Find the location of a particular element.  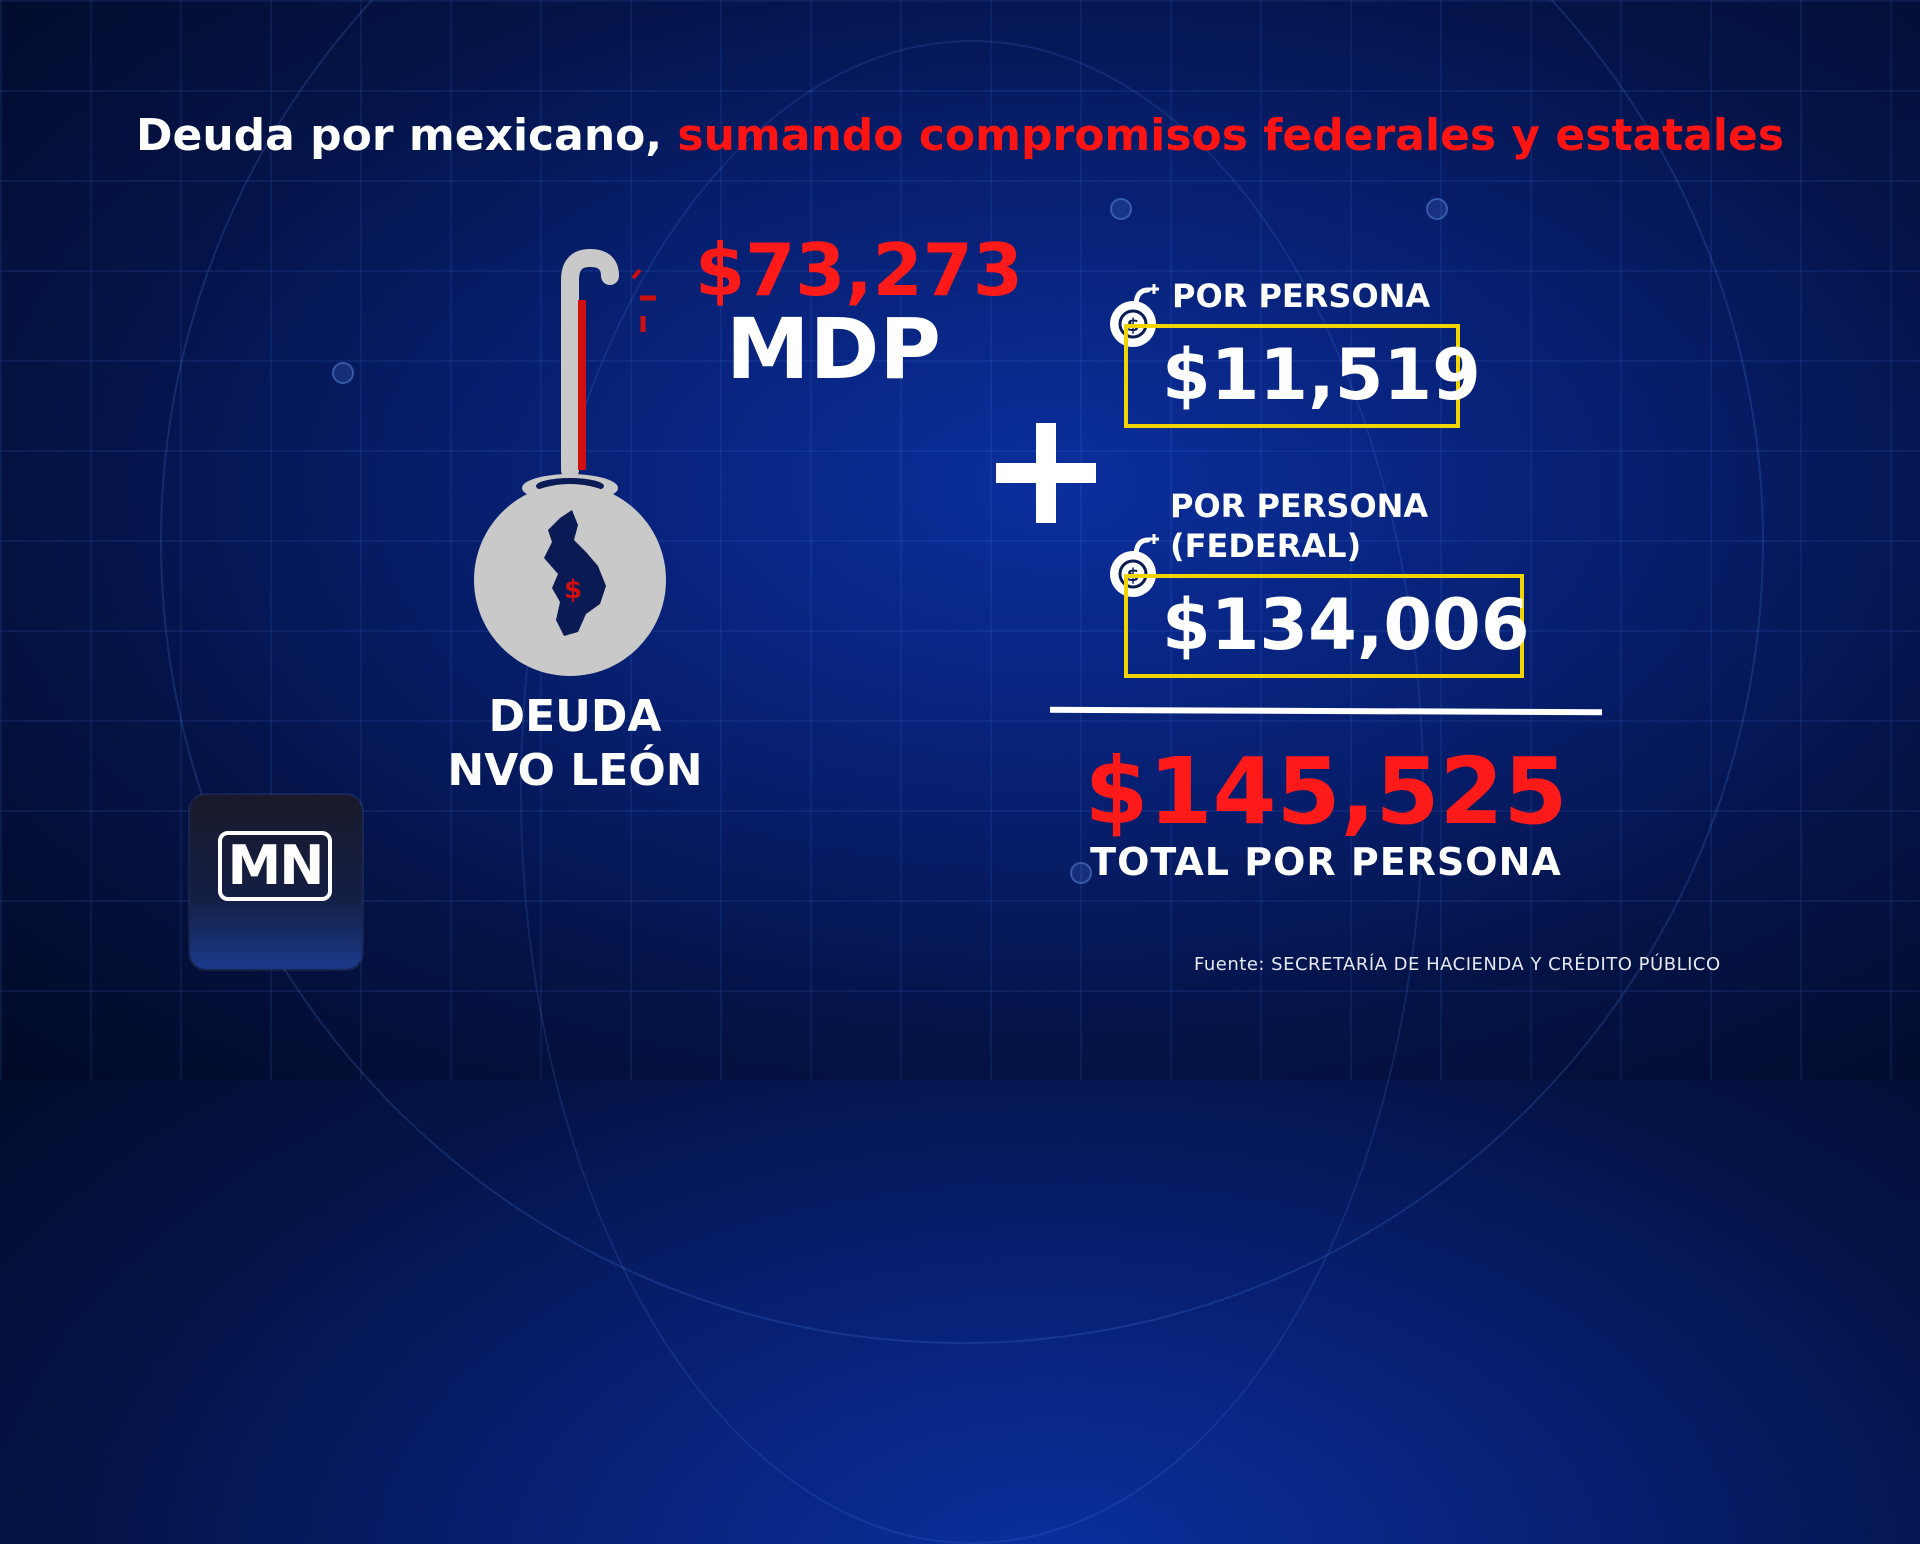

logo-frame is located at coordinates (275, 866).